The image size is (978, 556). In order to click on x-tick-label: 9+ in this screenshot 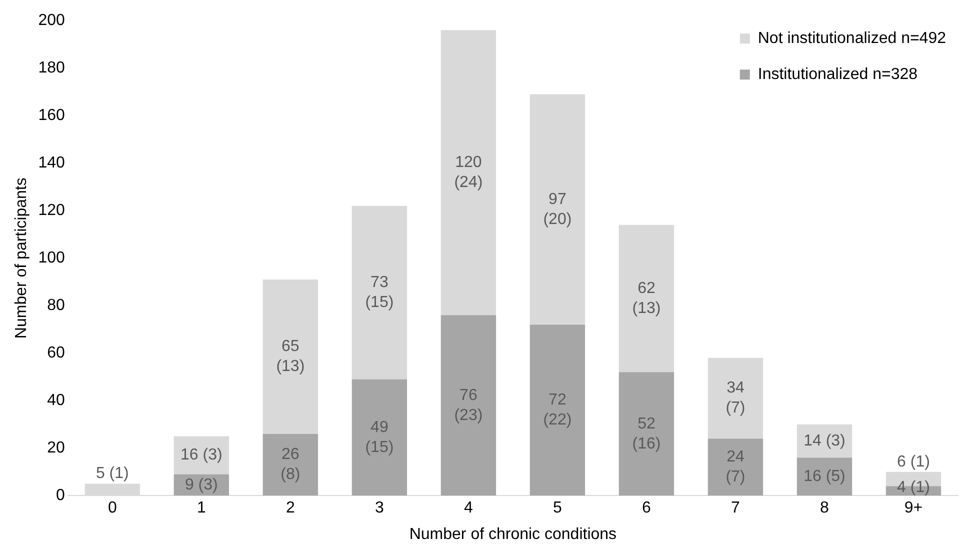, I will do `click(913, 508)`.